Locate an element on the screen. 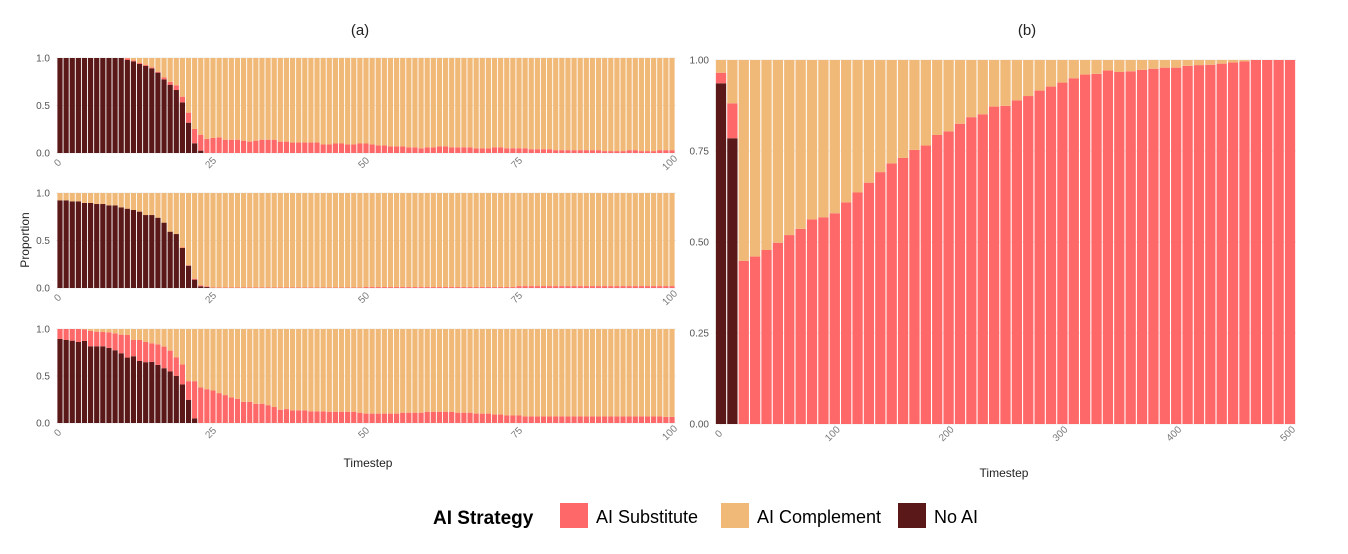 The image size is (1348, 554). panel-a3-xtick-label: 100 is located at coordinates (670, 433).